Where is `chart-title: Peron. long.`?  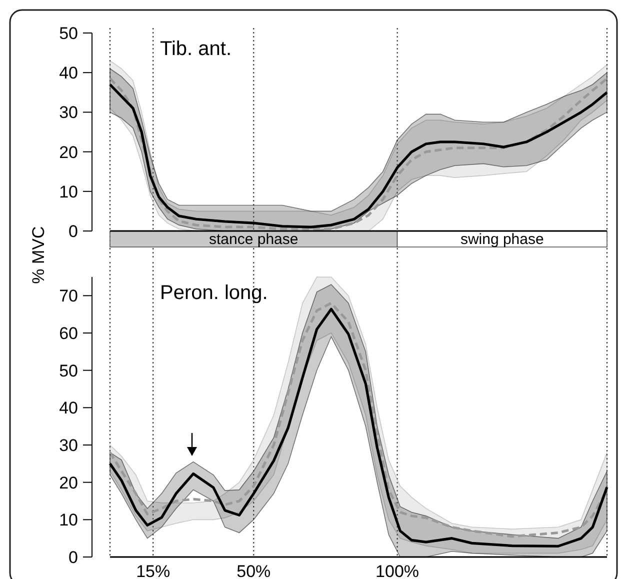
chart-title: Peron. long. is located at coordinates (214, 293).